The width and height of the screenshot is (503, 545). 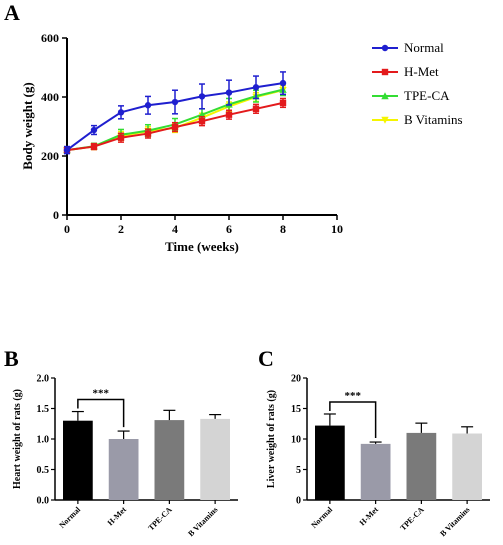 What do you see at coordinates (296, 379) in the screenshot?
I see `y-tick-label: 20` at bounding box center [296, 379].